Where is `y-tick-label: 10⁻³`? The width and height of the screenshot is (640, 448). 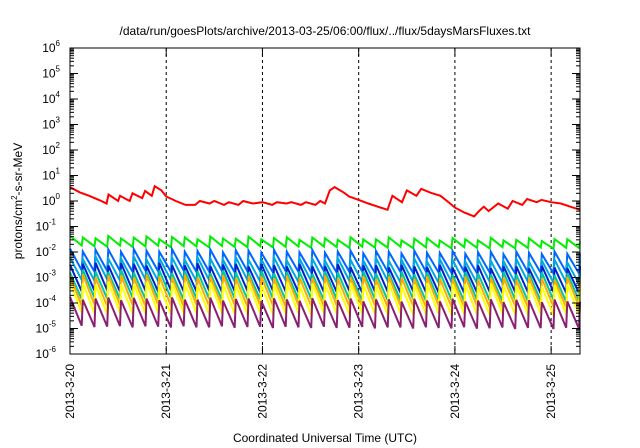
y-tick-label: 10⁻³ is located at coordinates (46, 277).